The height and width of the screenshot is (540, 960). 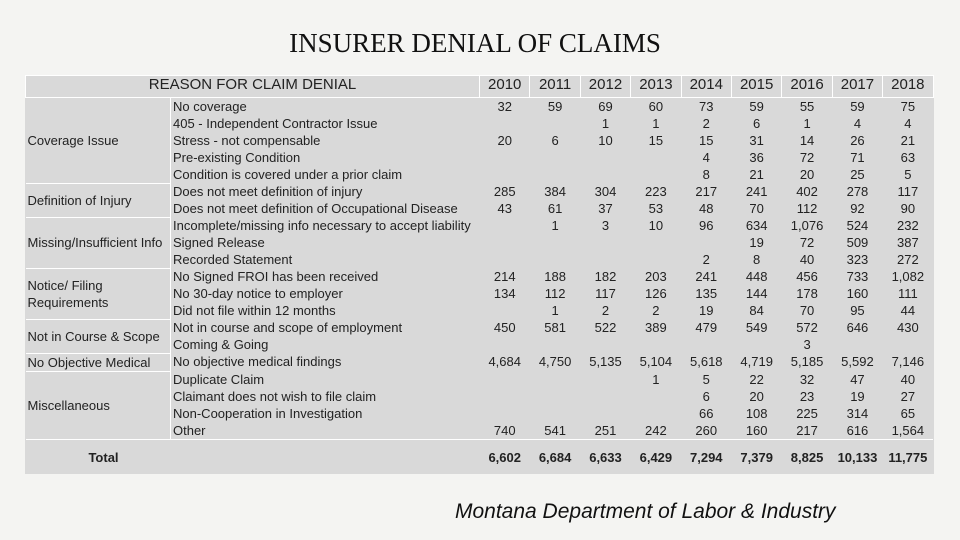 I want to click on total-cell: 11,775, so click(x=908, y=456).